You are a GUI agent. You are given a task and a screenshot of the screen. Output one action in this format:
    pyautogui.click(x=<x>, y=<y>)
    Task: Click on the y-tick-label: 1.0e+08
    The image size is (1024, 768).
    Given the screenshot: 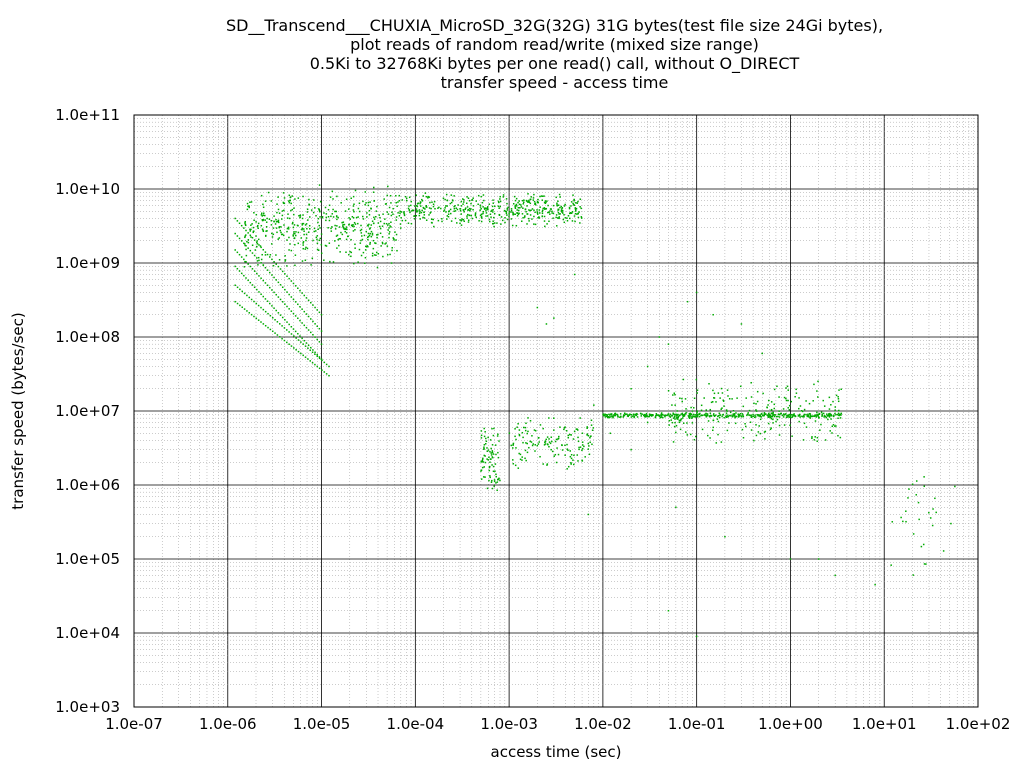 What is the action you would take?
    pyautogui.click(x=87, y=337)
    